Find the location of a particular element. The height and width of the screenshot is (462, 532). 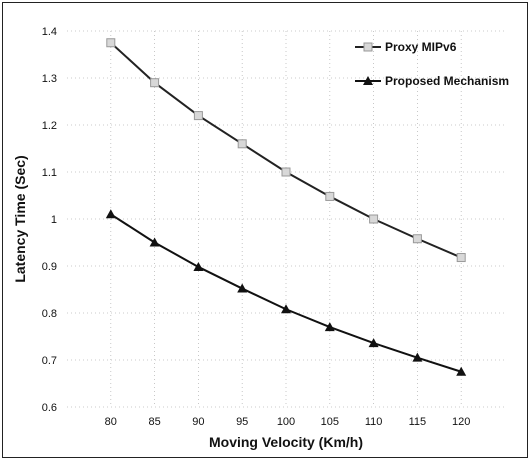

legend: Proxy MIPv6 Proposed Mechanism is located at coordinates (432, 64).